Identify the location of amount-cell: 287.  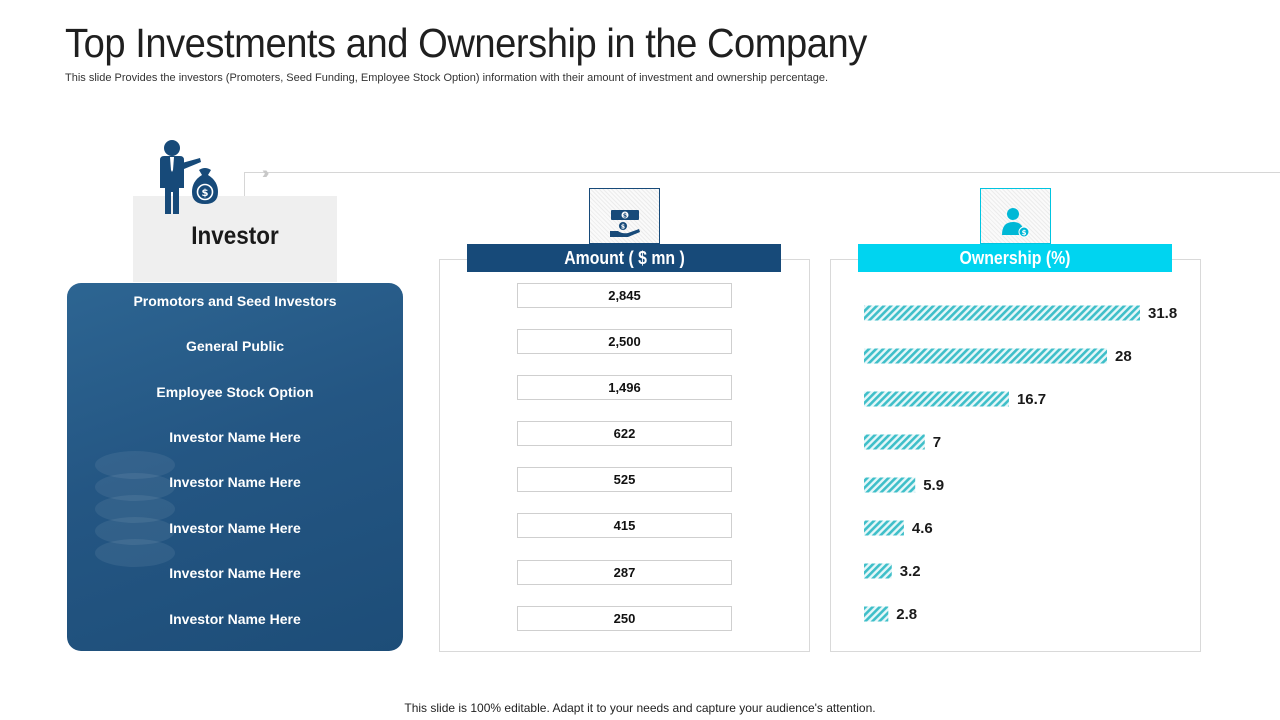
(624, 572).